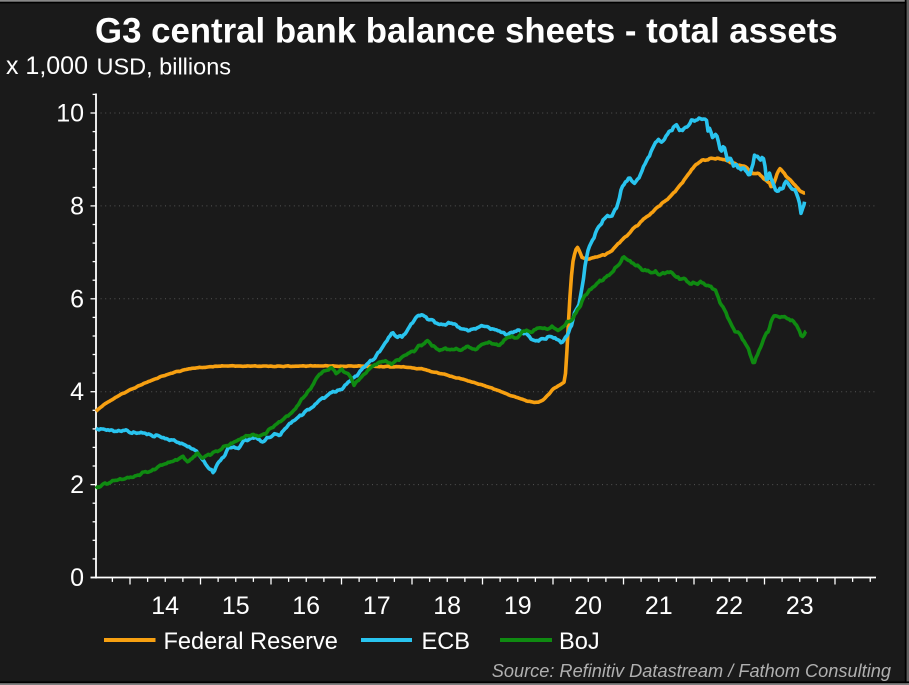  What do you see at coordinates (377, 606) in the screenshot?
I see `svg-text: 17` at bounding box center [377, 606].